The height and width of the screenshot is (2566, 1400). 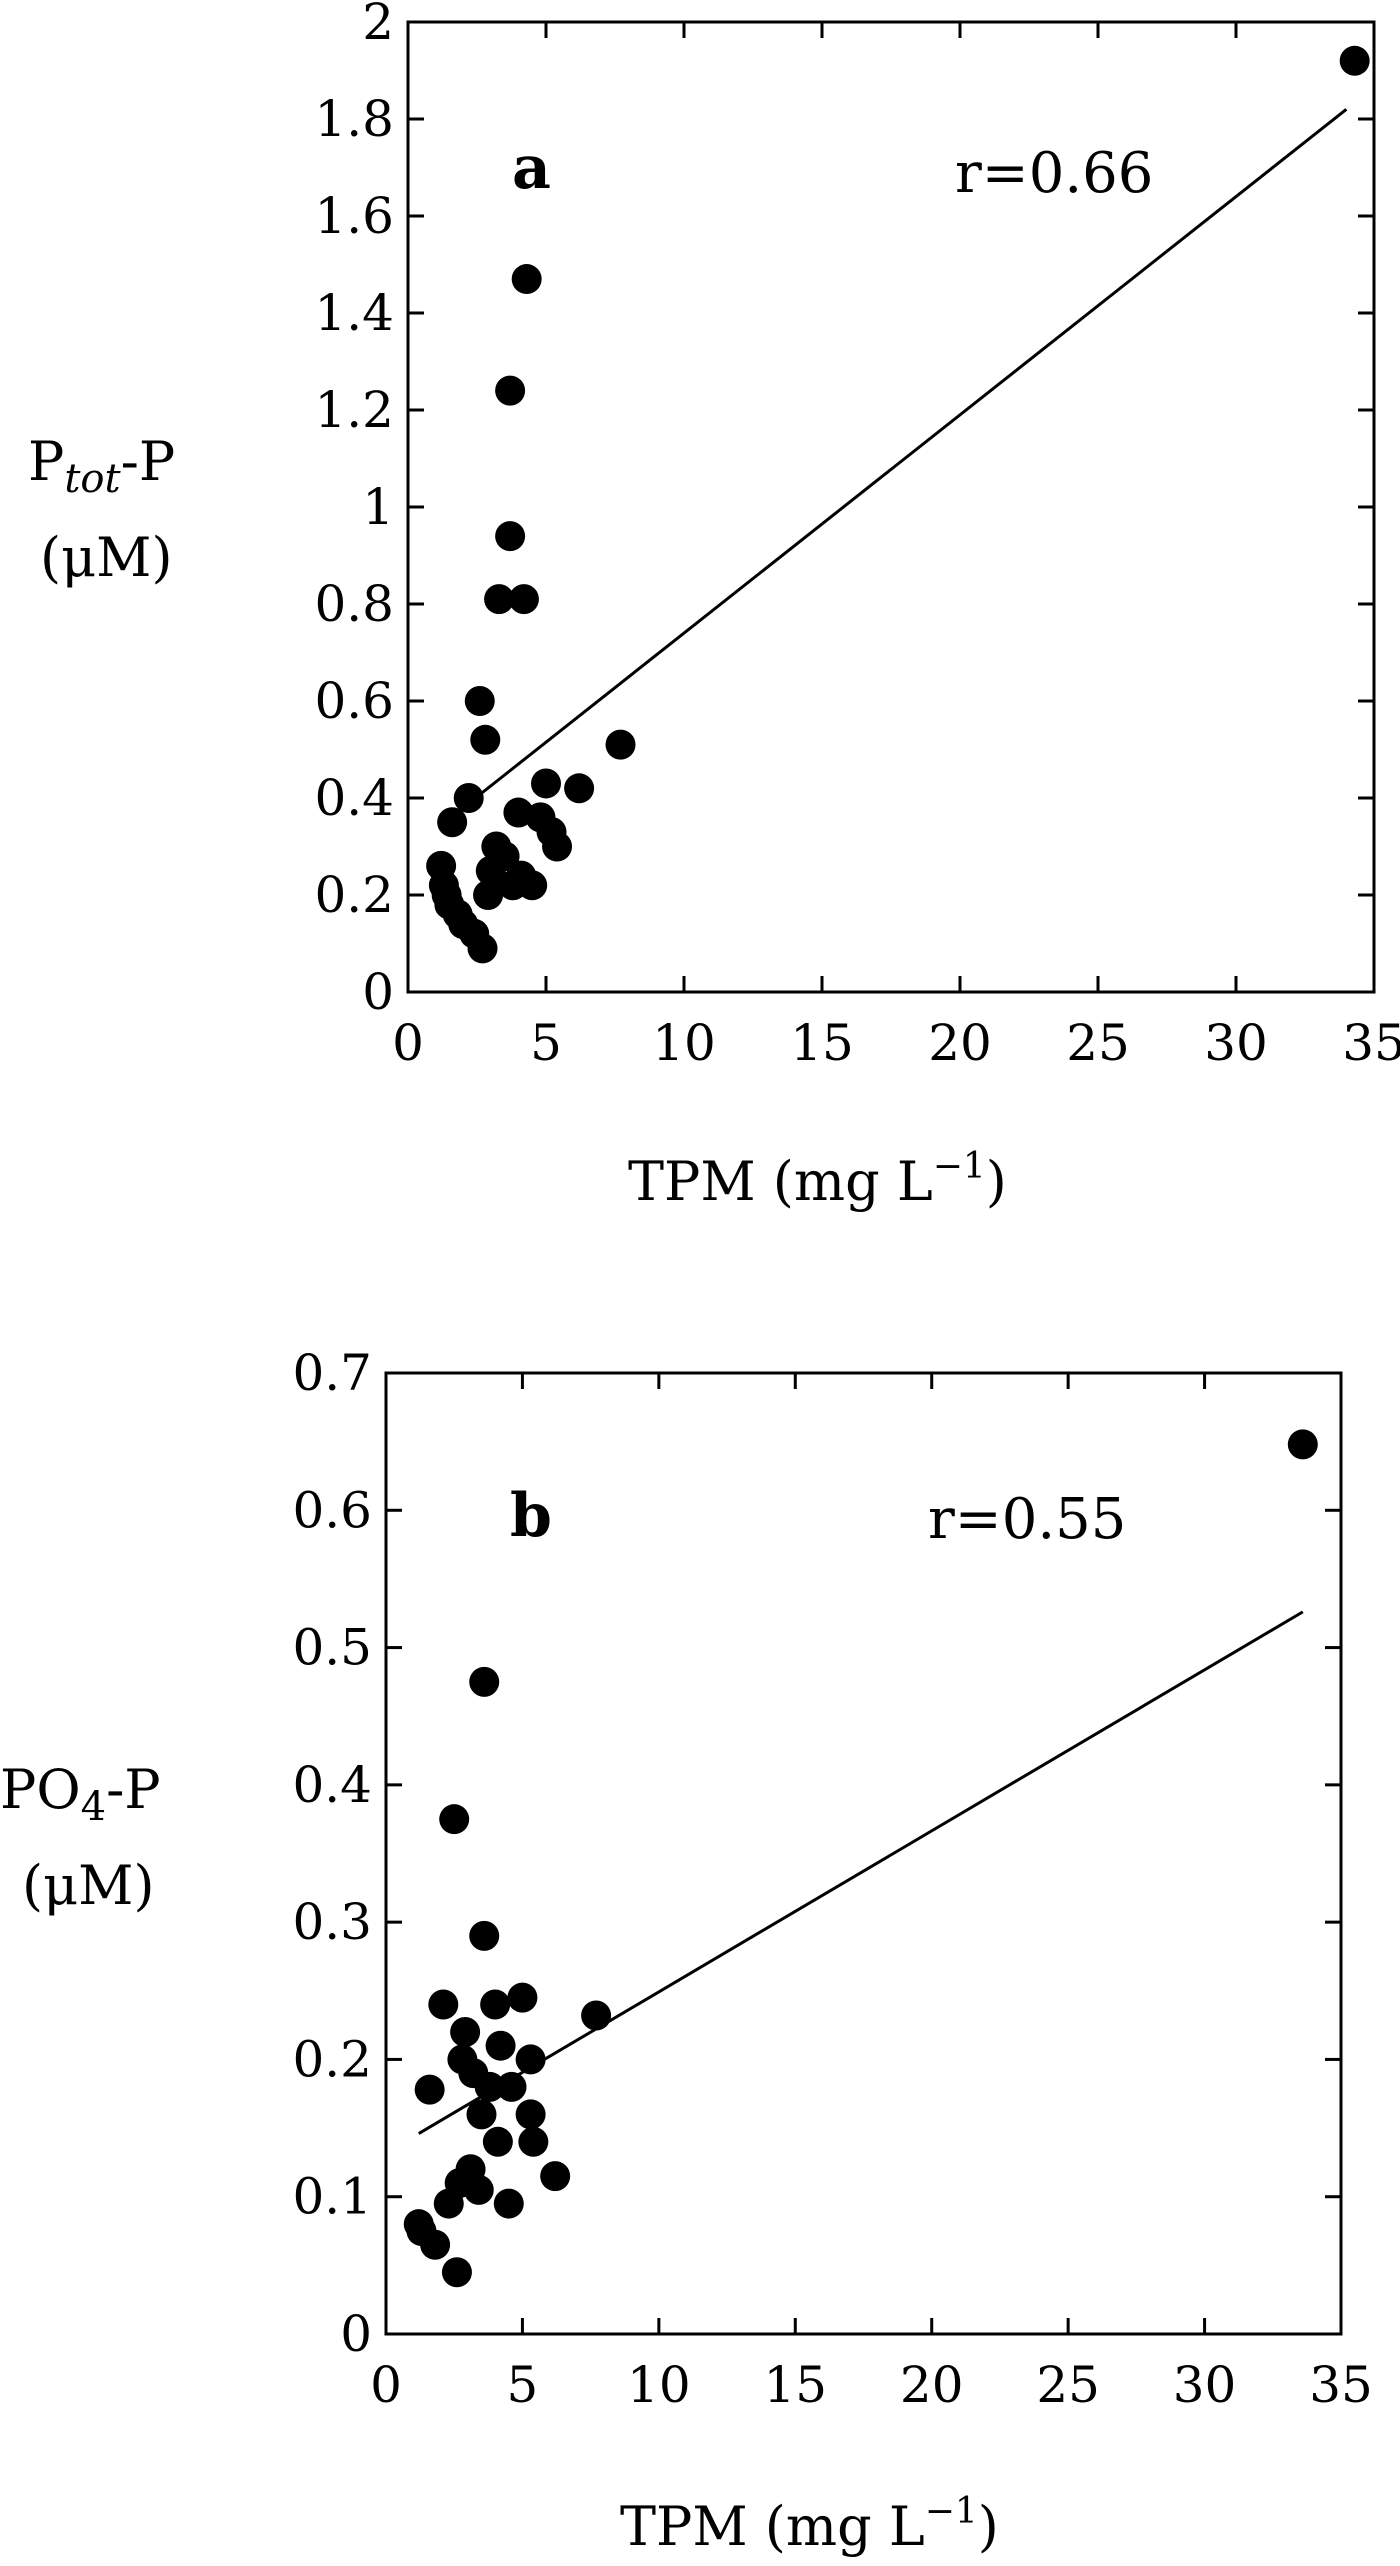 What do you see at coordinates (332, 1922) in the screenshot?
I see `y-tick-label: 0.3` at bounding box center [332, 1922].